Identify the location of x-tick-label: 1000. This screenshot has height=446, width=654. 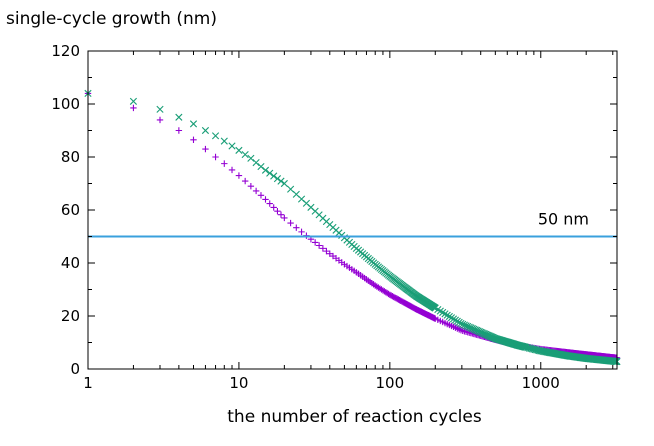
(541, 383).